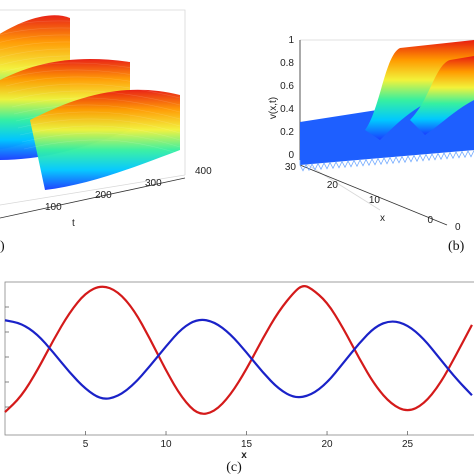  What do you see at coordinates (408, 444) in the screenshot?
I see `panel-c-x-tick-label: 25` at bounding box center [408, 444].